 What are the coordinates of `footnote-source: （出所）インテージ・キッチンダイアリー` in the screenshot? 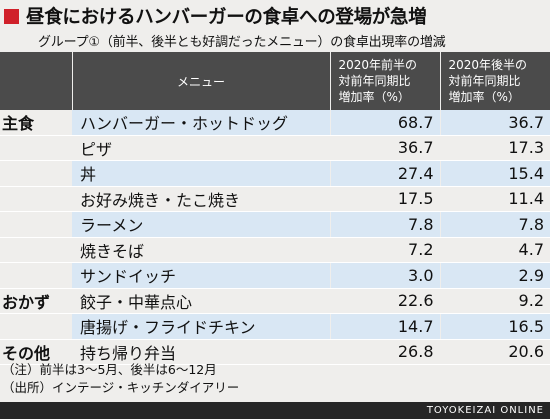 It's located at (121, 387).